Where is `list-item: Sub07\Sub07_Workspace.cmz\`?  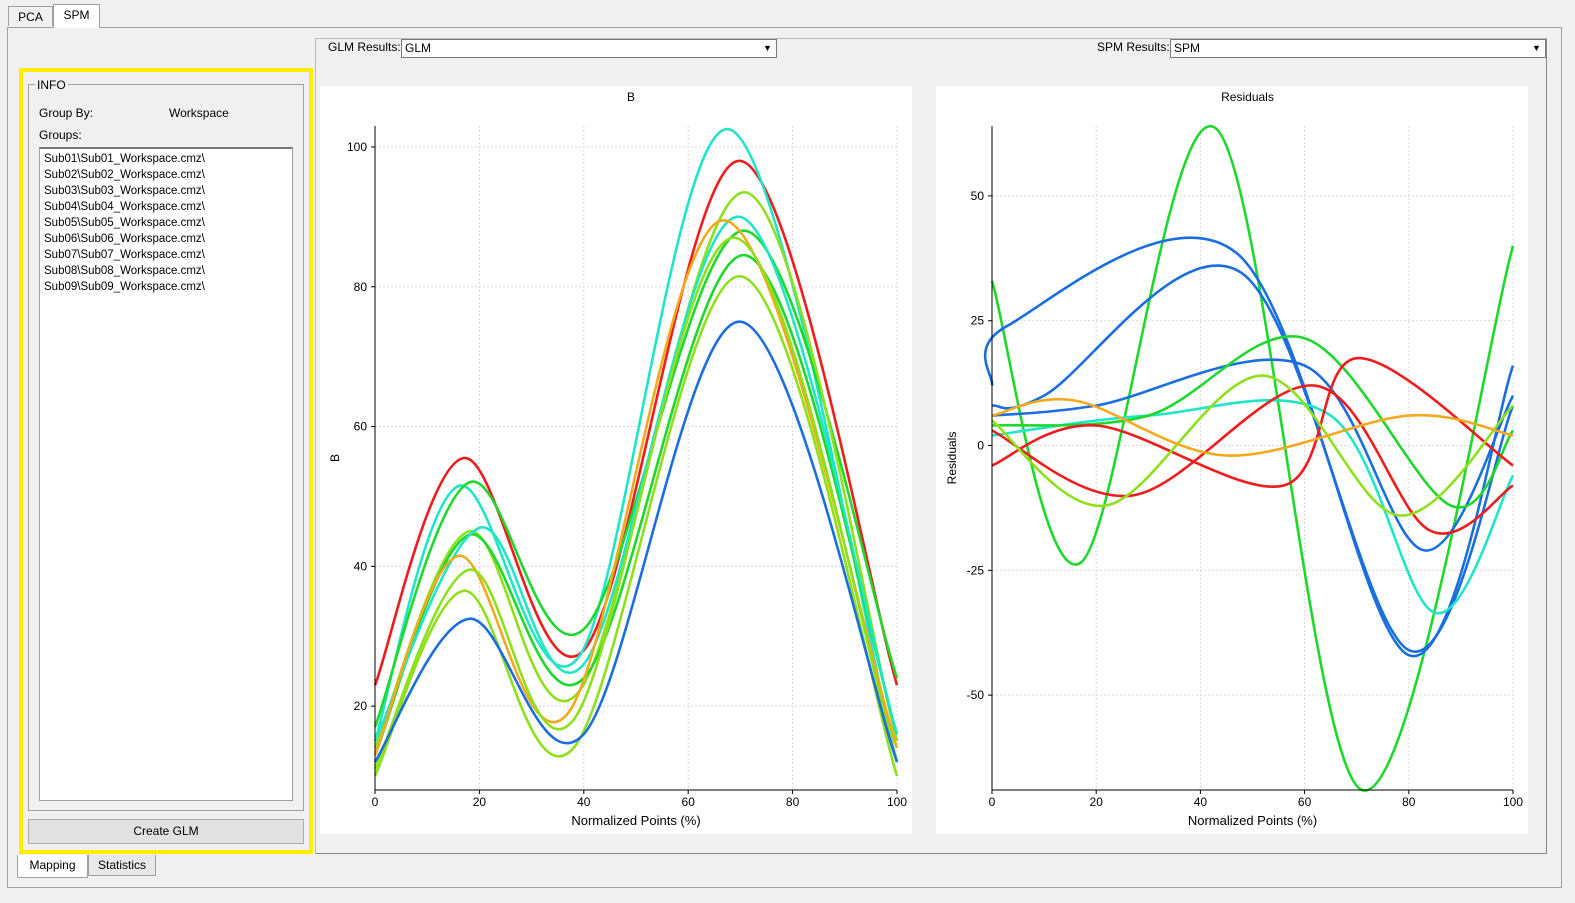
list-item: Sub07\Sub07_Workspace.cmz\ is located at coordinates (124, 255).